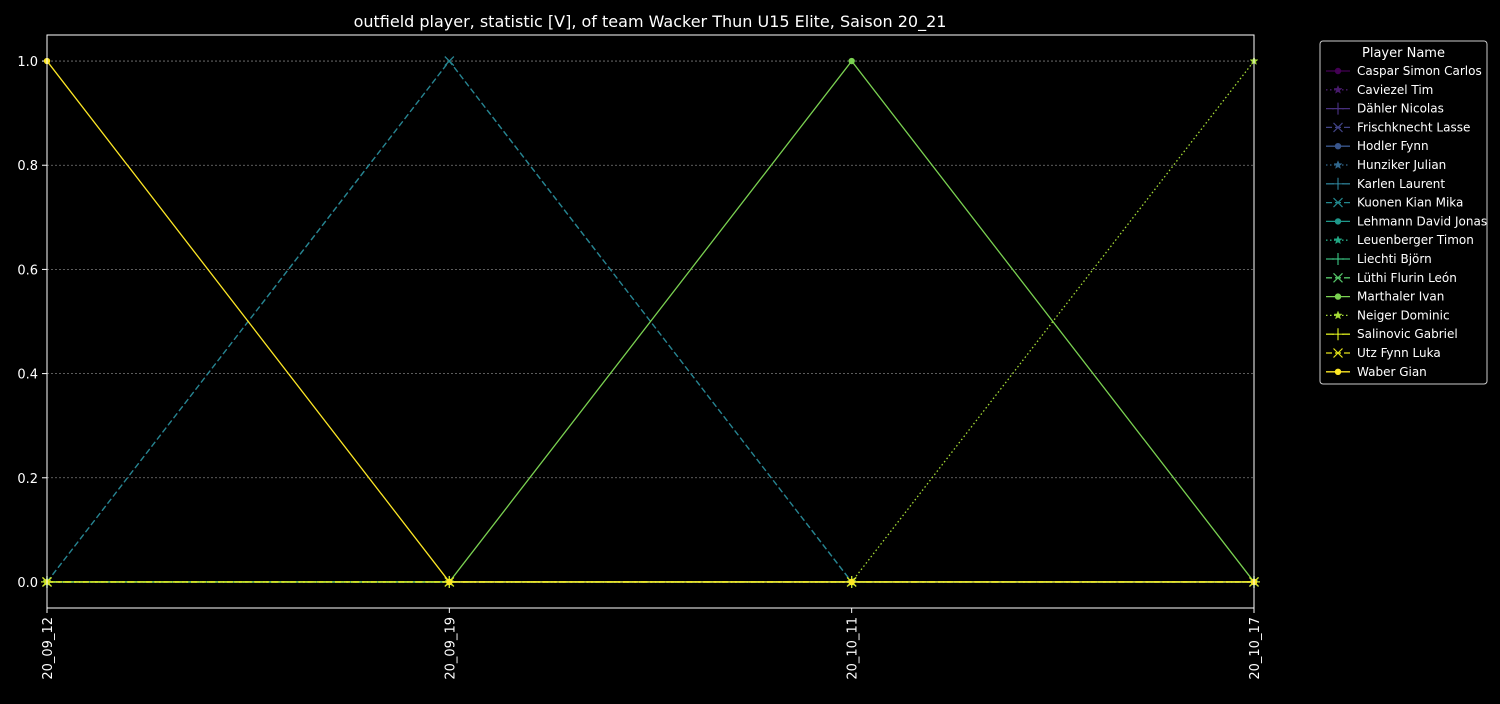 This screenshot has height=704, width=1500. Describe the element at coordinates (1410, 203) in the screenshot. I see `legend-label: Kuonen Kian Mika` at that location.